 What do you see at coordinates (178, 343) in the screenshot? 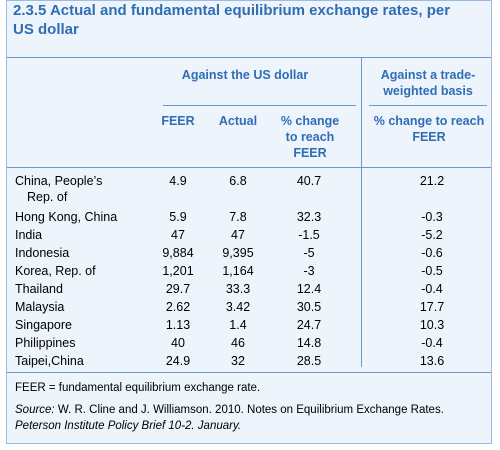
I see `feer-cell: 40` at bounding box center [178, 343].